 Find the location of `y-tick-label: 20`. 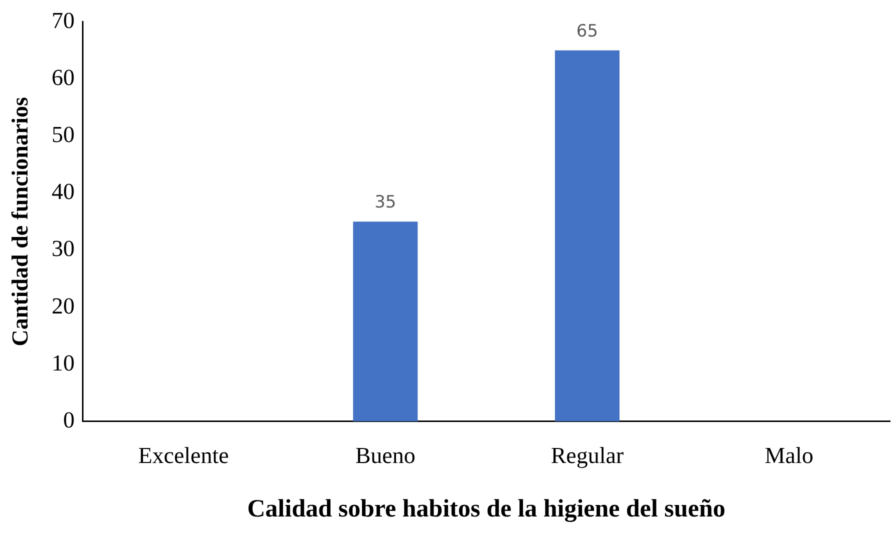

y-tick-label: 20 is located at coordinates (63, 305).